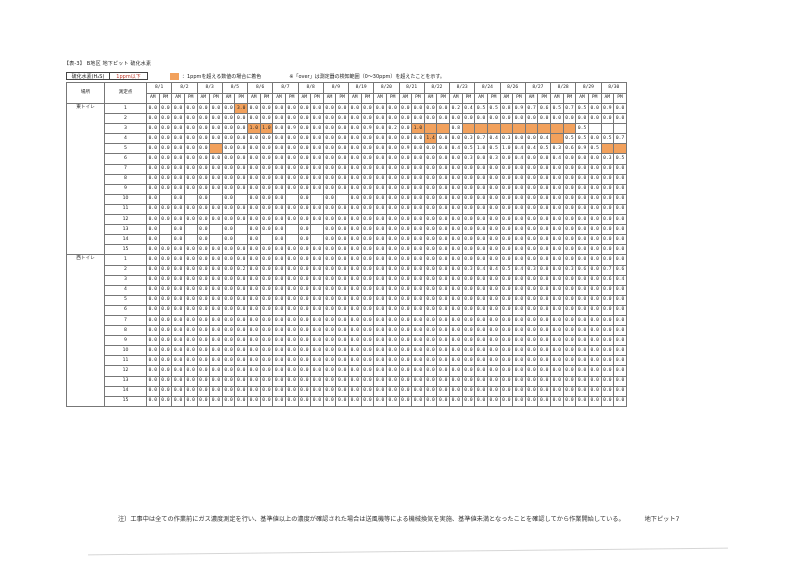 This screenshot has height=565, width=800. I want to click on page-label: 地下ピット7, so click(662, 519).